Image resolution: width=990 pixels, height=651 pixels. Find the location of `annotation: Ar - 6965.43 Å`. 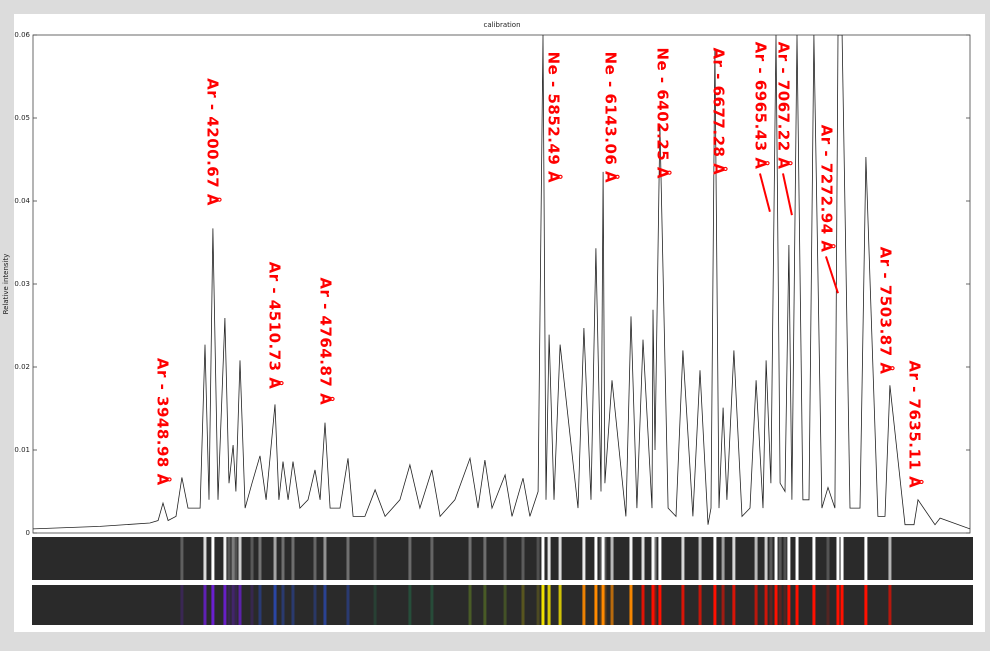

annotation: Ar - 6965.43 Å is located at coordinates (760, 106).